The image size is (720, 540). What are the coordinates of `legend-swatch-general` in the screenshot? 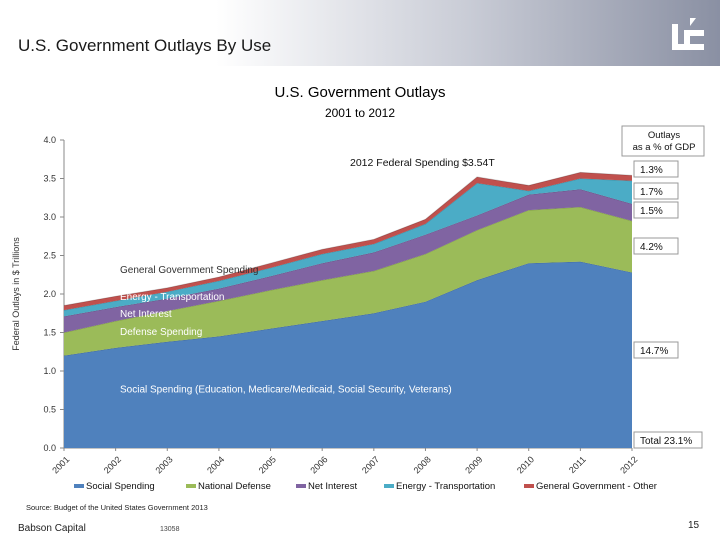 It's located at (529, 486).